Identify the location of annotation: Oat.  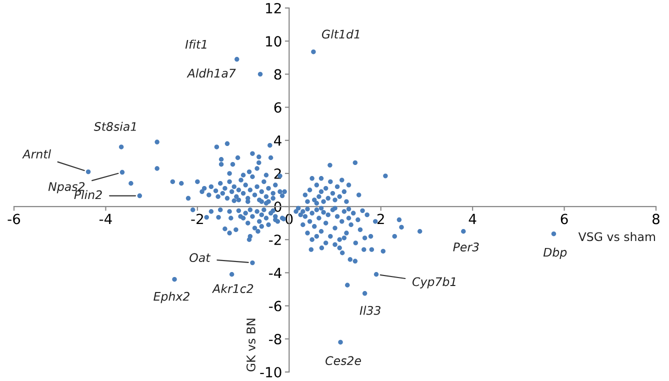
(200, 257).